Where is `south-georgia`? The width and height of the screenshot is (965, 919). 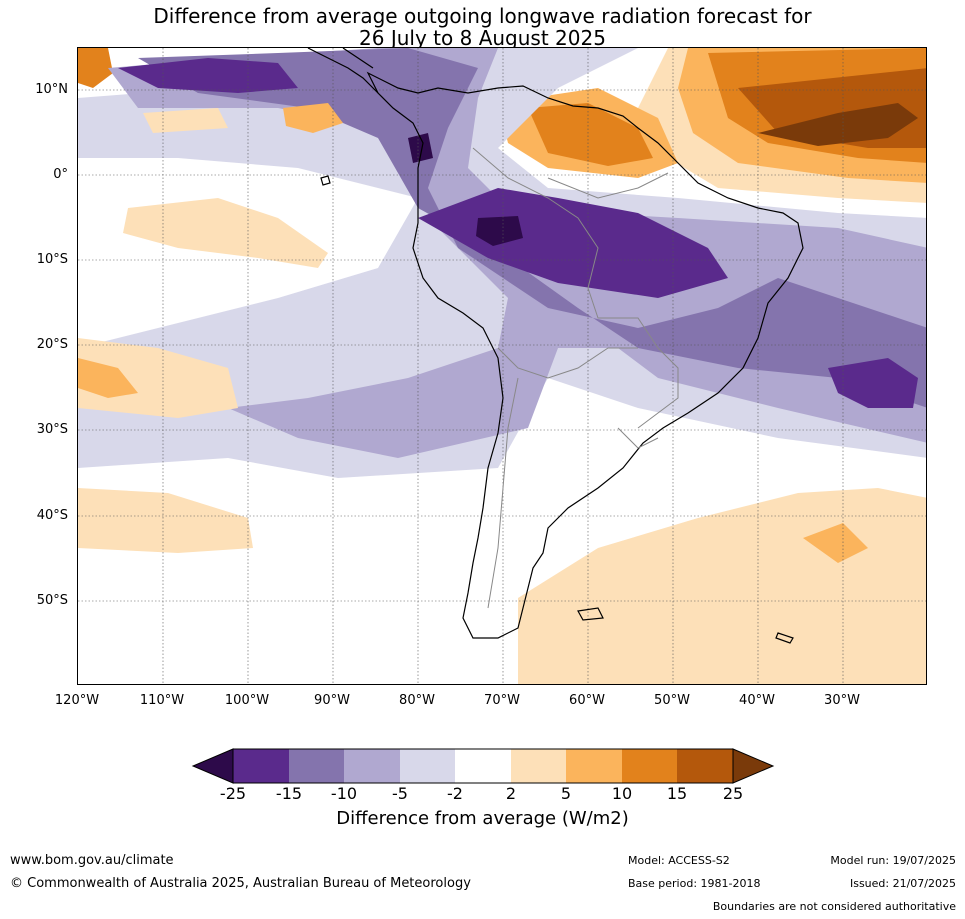
south-georgia is located at coordinates (784, 638).